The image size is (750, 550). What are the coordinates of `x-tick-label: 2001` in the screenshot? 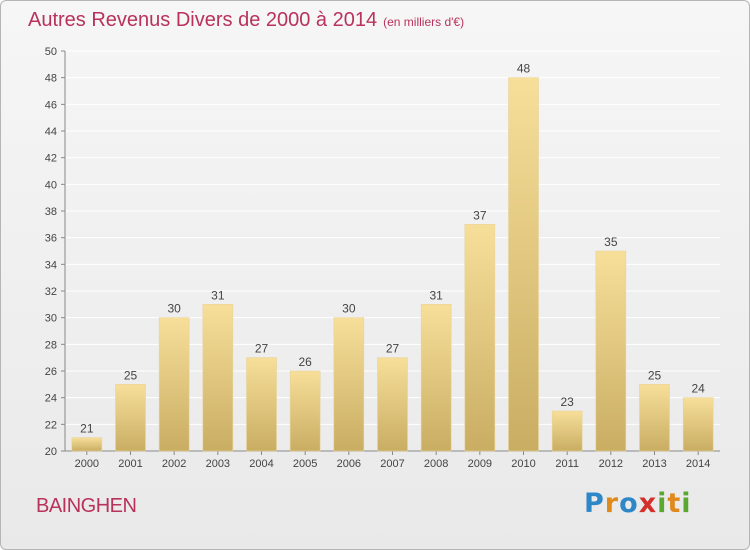 It's located at (130, 464).